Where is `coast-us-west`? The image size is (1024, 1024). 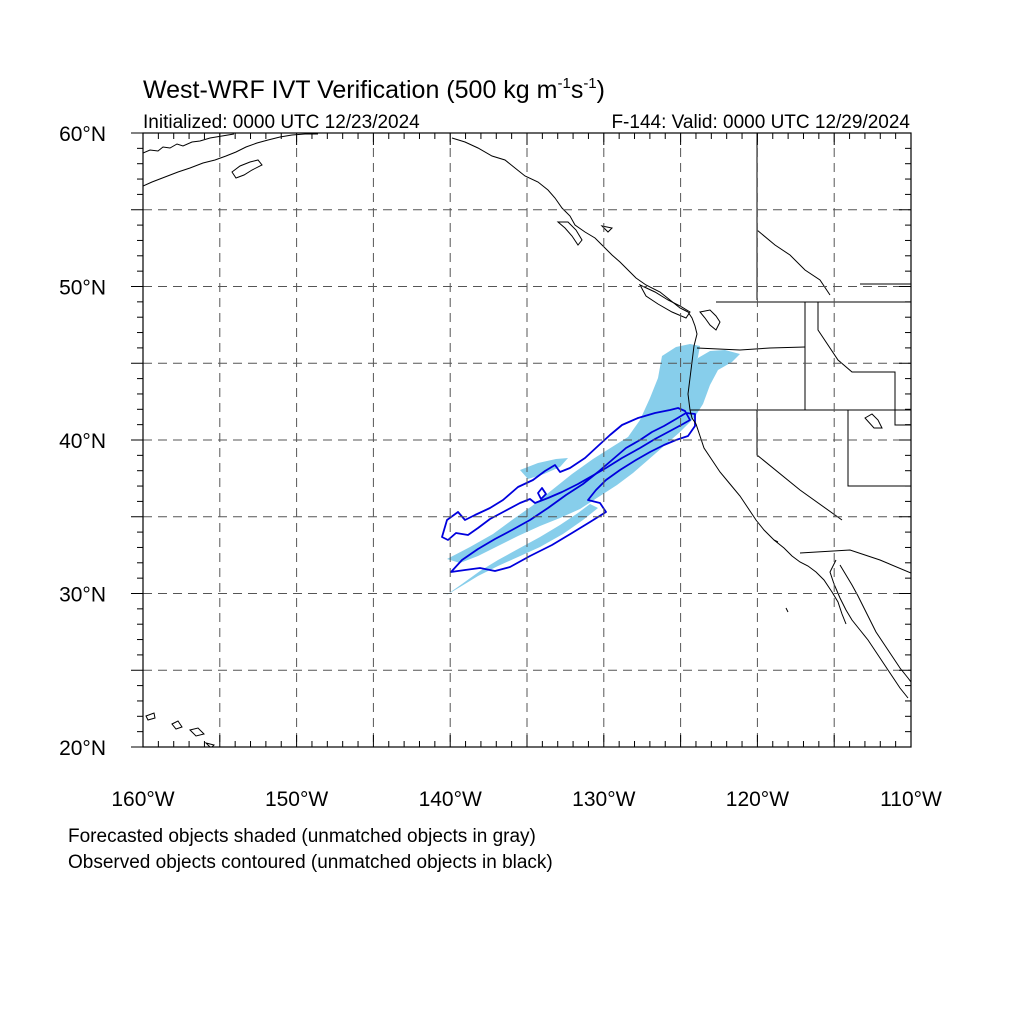
coast-us-west is located at coordinates (767, 468).